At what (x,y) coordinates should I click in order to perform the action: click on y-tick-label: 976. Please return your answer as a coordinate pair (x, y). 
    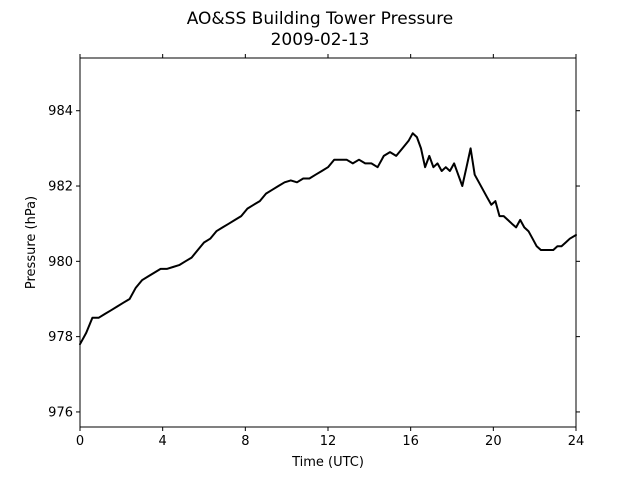
    Looking at the image, I should click on (60, 412).